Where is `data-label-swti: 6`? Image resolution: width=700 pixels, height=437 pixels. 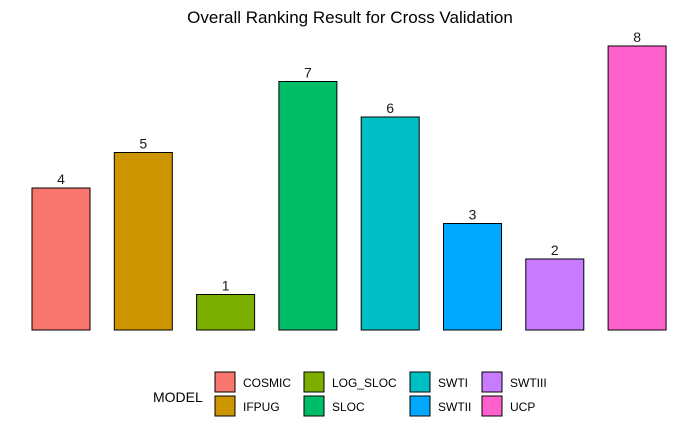 data-label-swti: 6 is located at coordinates (390, 108).